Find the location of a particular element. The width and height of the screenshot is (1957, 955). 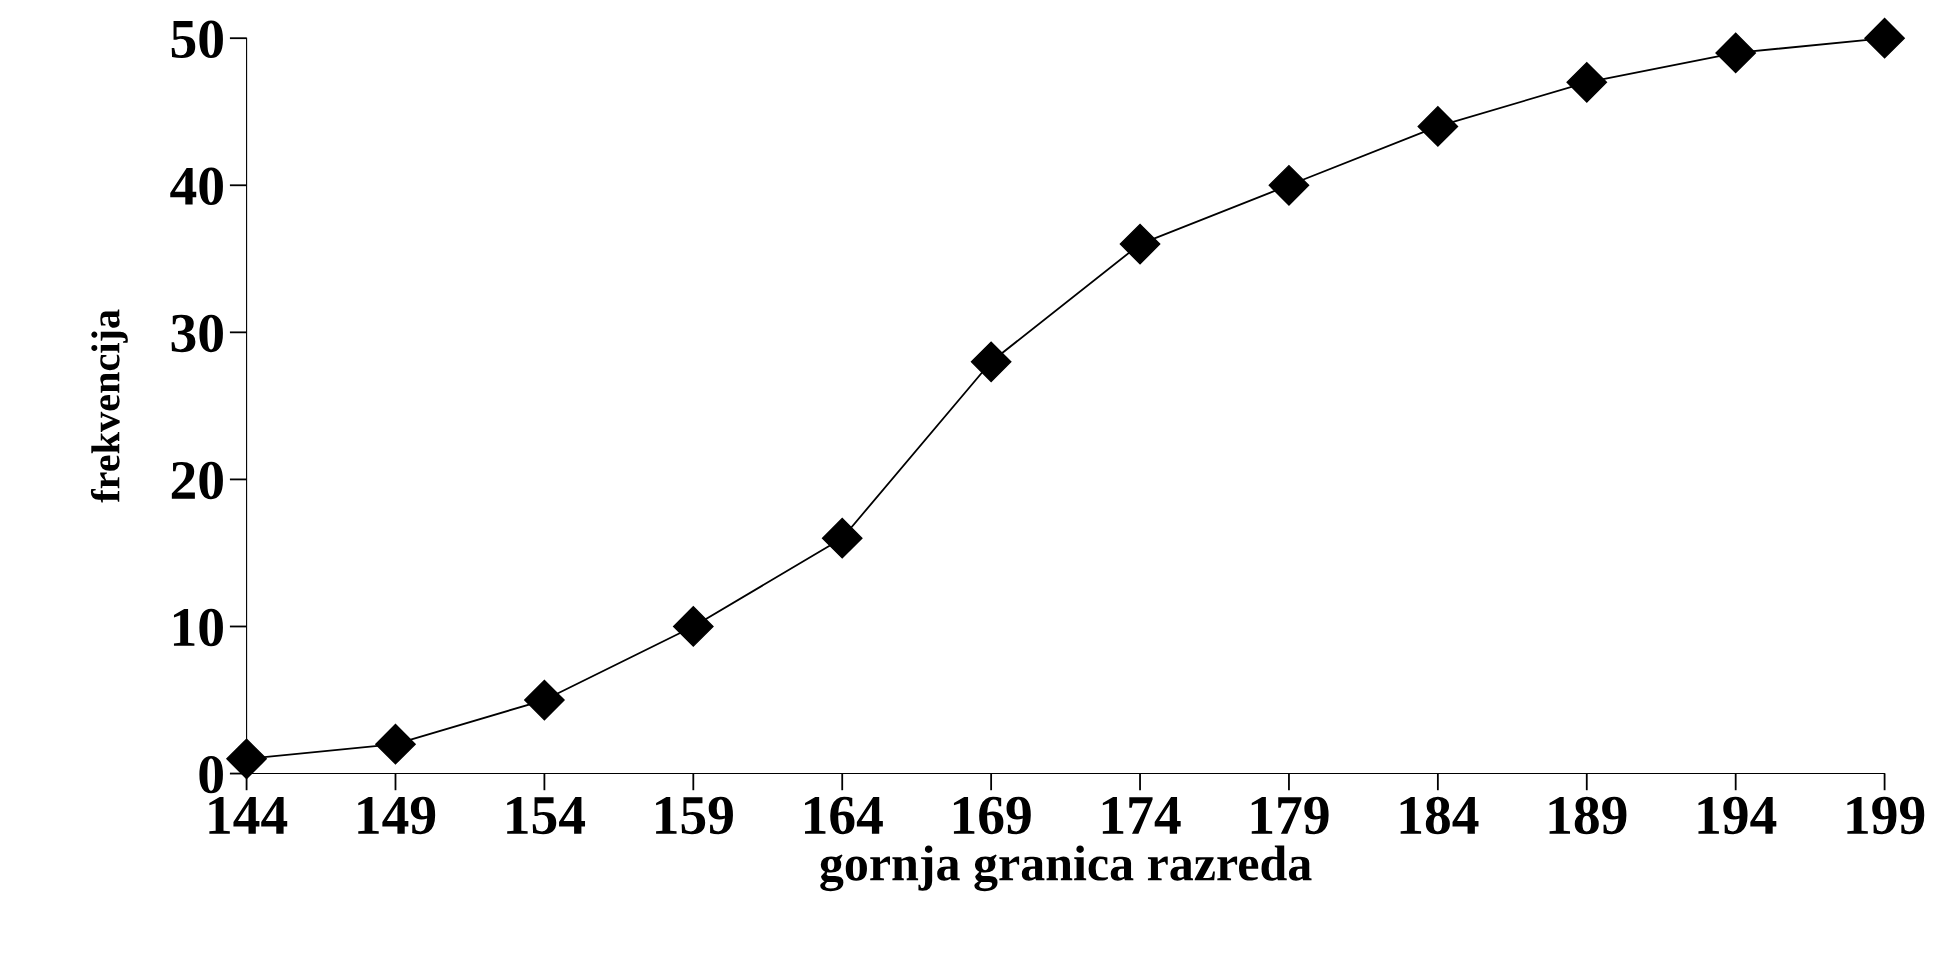

x-tick-label: 144 is located at coordinates (248, 815).